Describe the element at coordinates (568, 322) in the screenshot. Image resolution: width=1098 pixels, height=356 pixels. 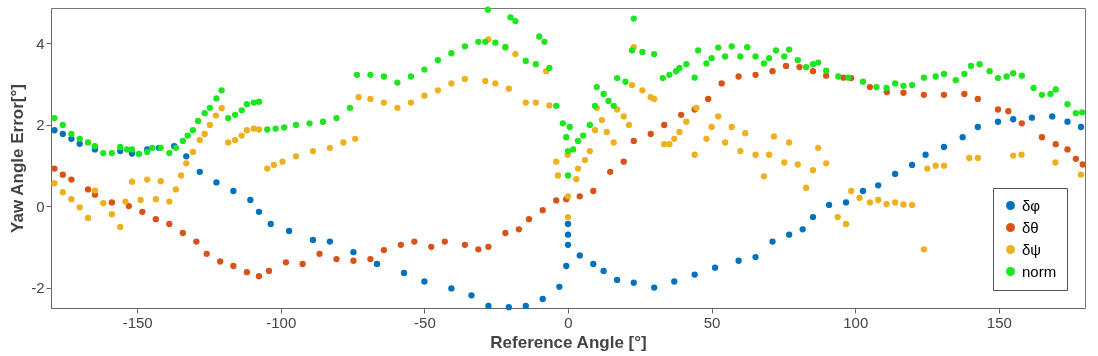
I see `x-tick-label: 0` at that location.